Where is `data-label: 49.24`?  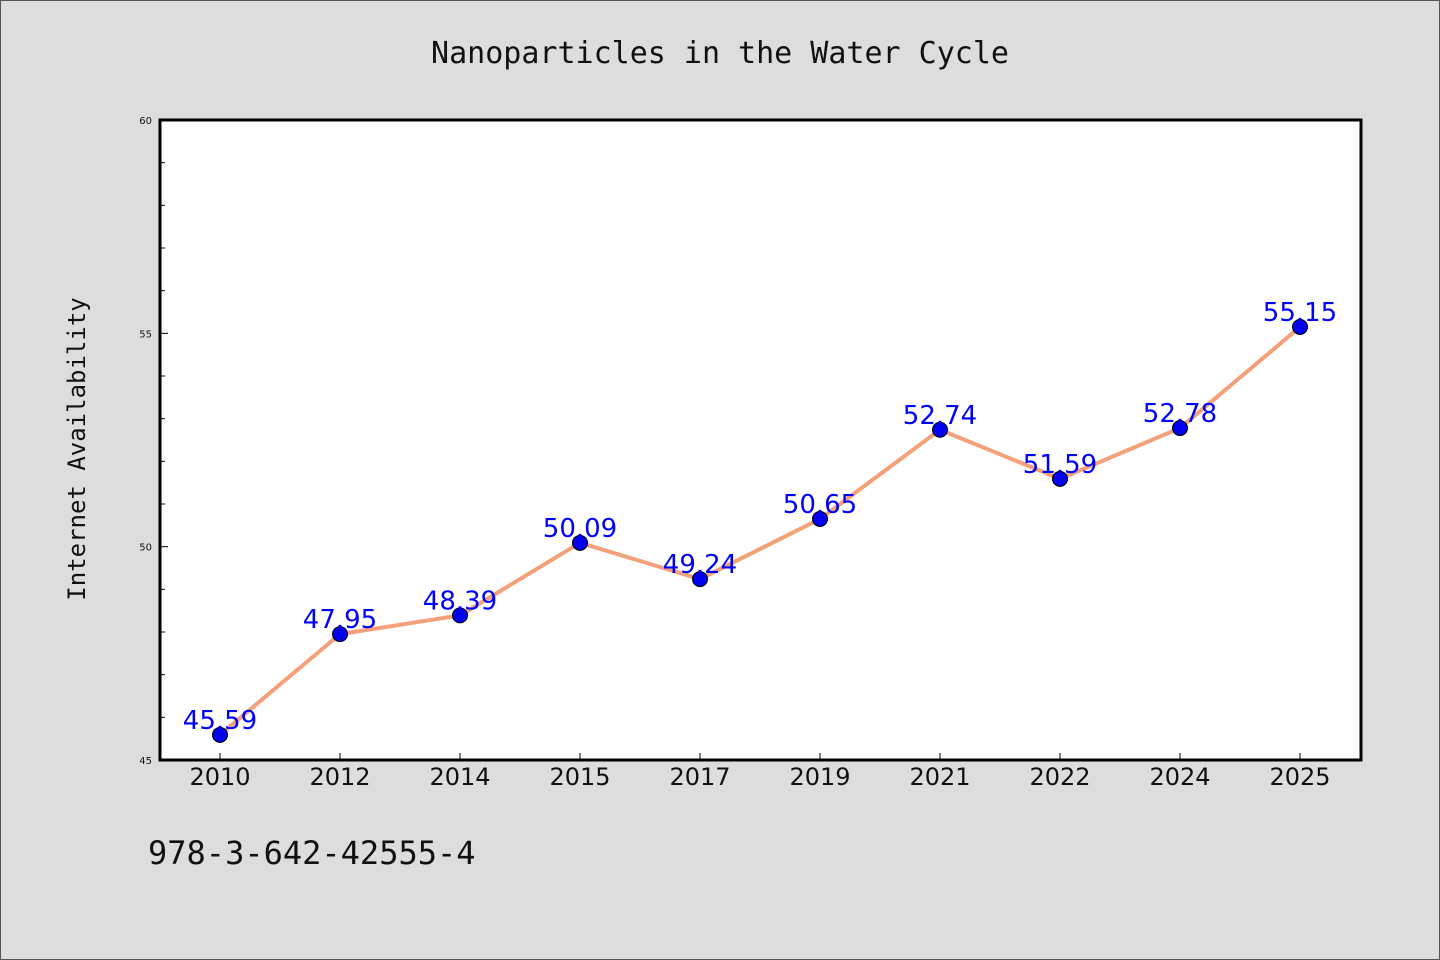 data-label: 49.24 is located at coordinates (700, 565).